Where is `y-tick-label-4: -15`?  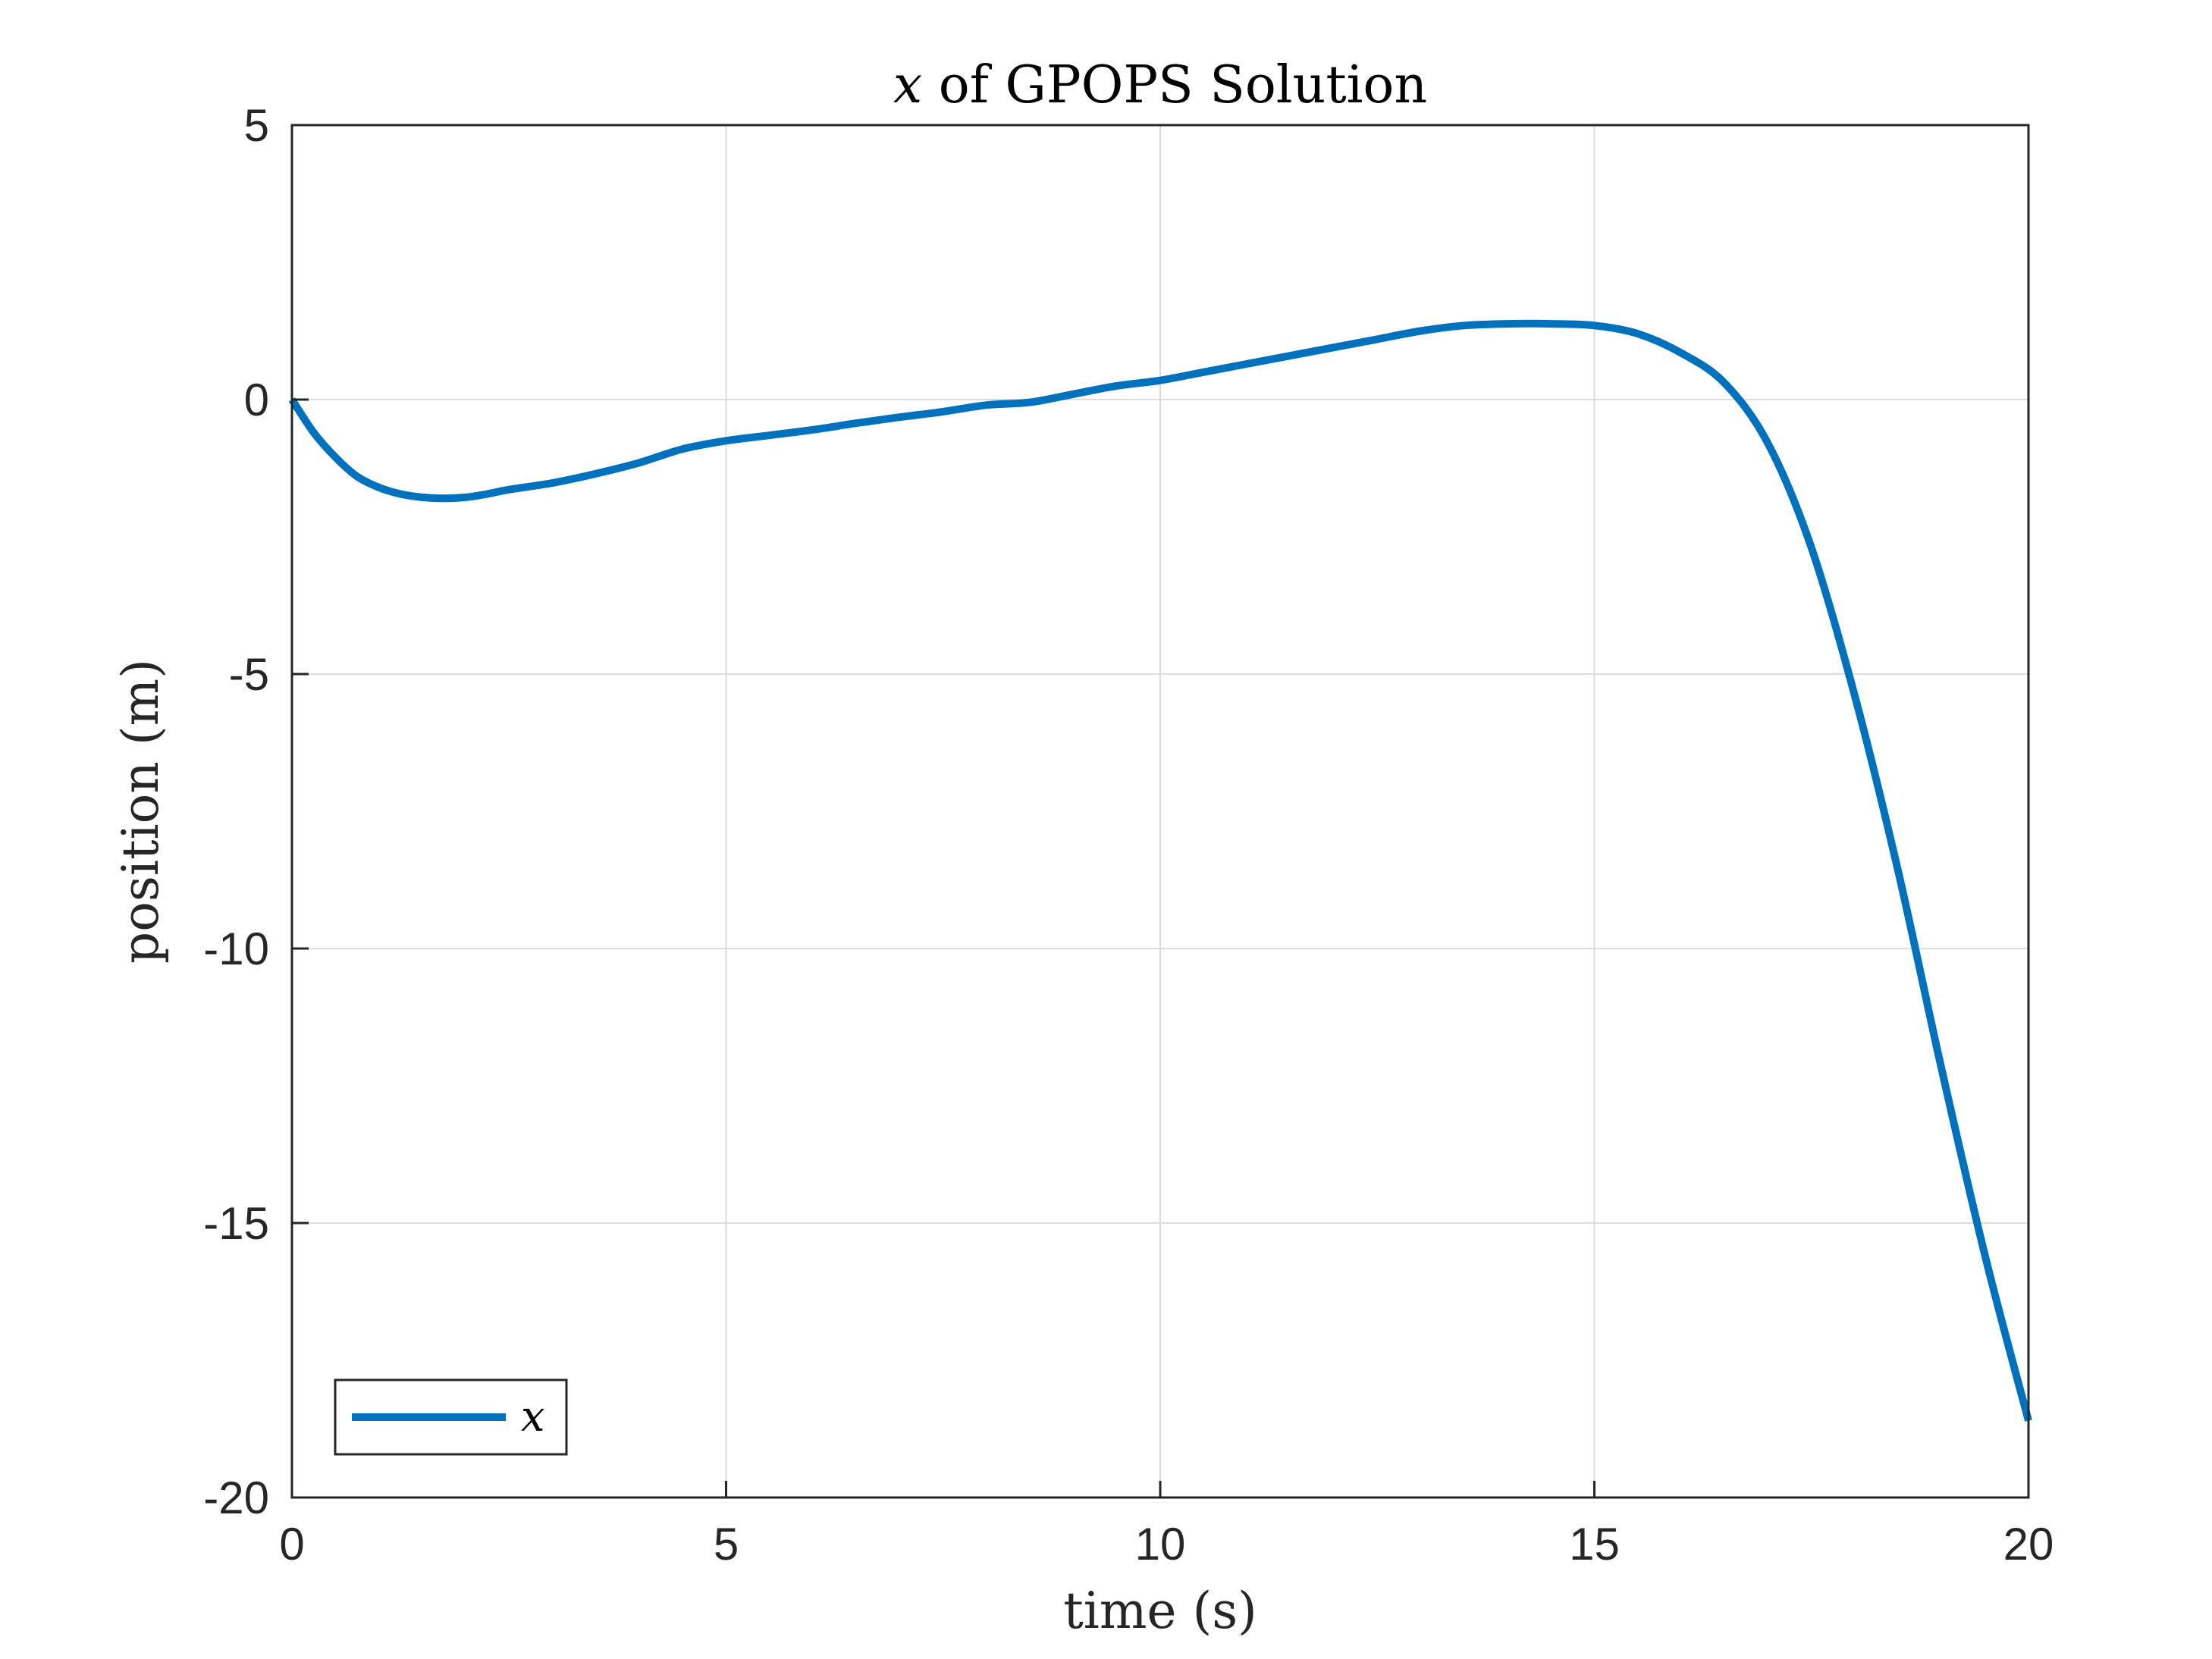 y-tick-label-4: -15 is located at coordinates (236, 1223).